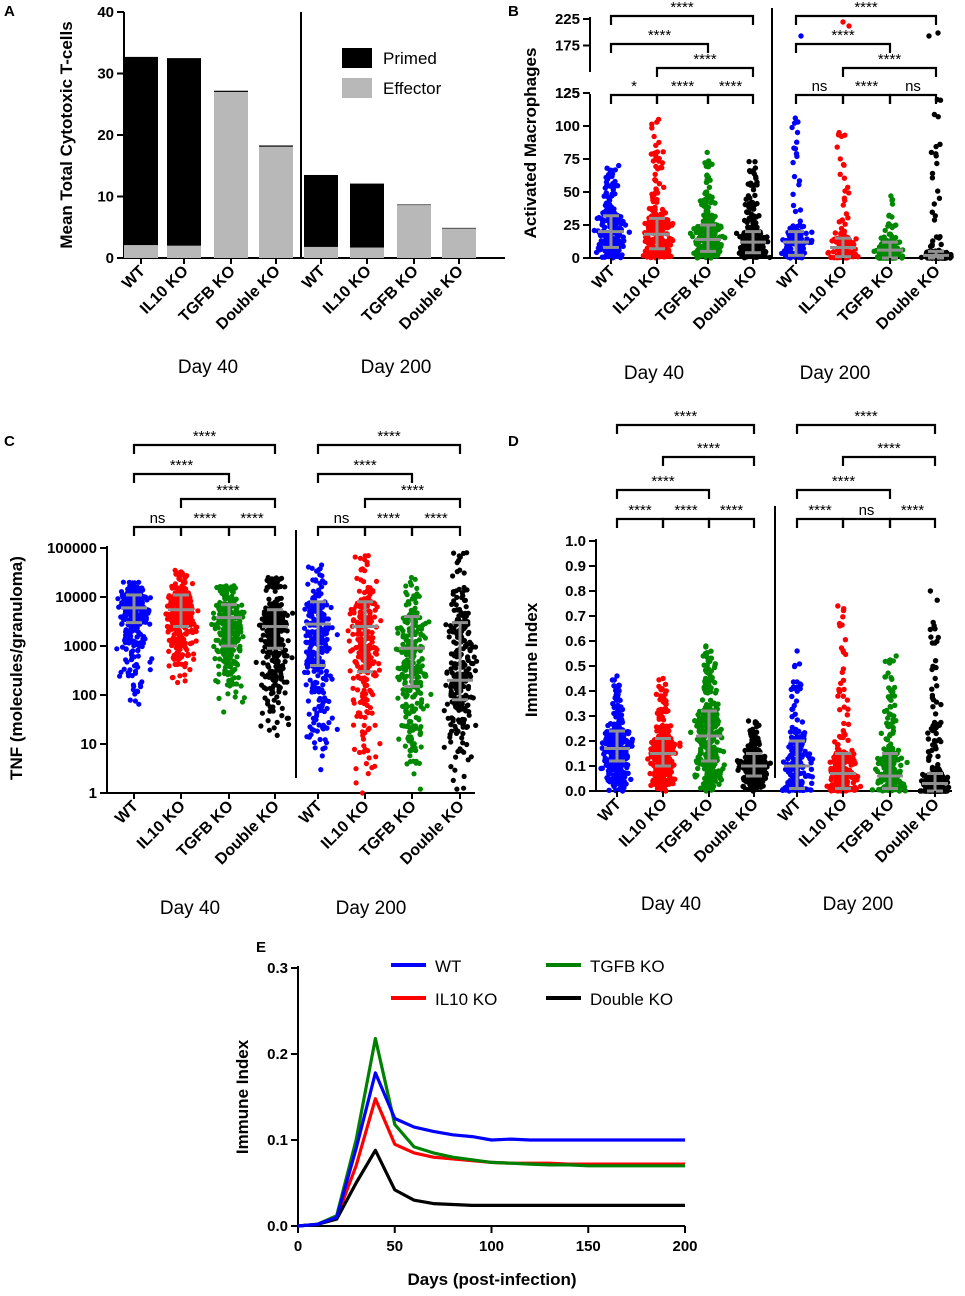 This screenshot has width=965, height=1296. Describe the element at coordinates (575, 566) in the screenshot. I see `y-tick-label: 0.9` at that location.